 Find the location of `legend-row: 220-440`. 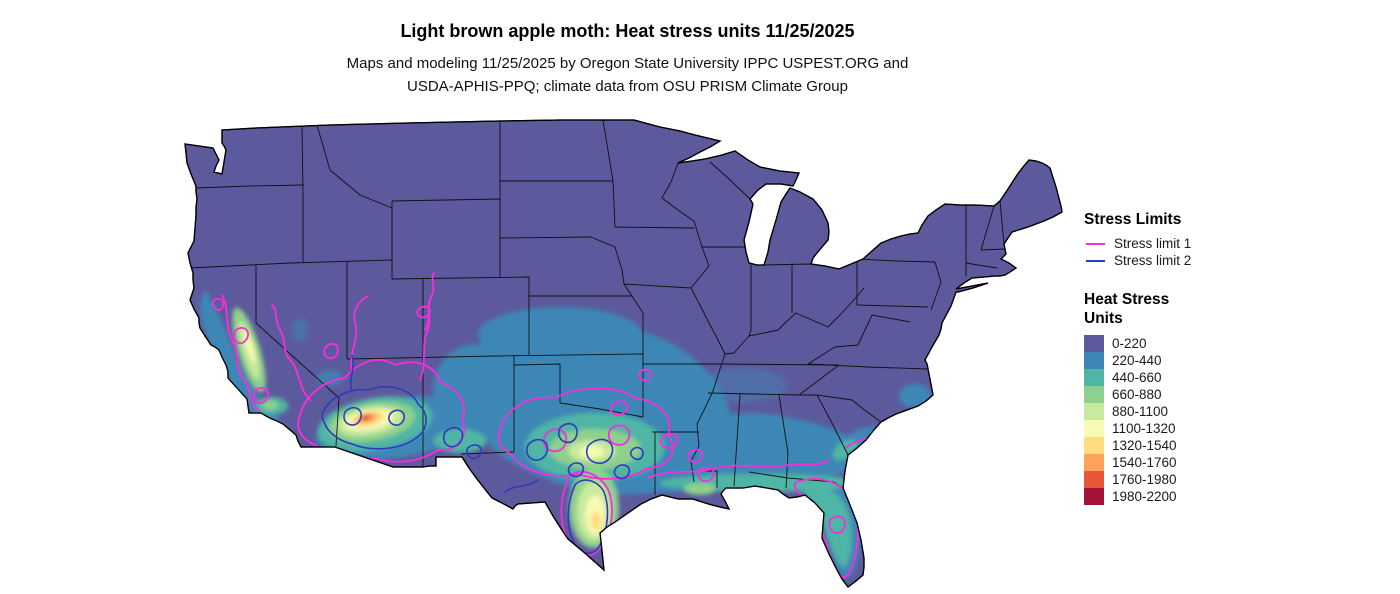

legend-row: 220-440 is located at coordinates (1234, 360).